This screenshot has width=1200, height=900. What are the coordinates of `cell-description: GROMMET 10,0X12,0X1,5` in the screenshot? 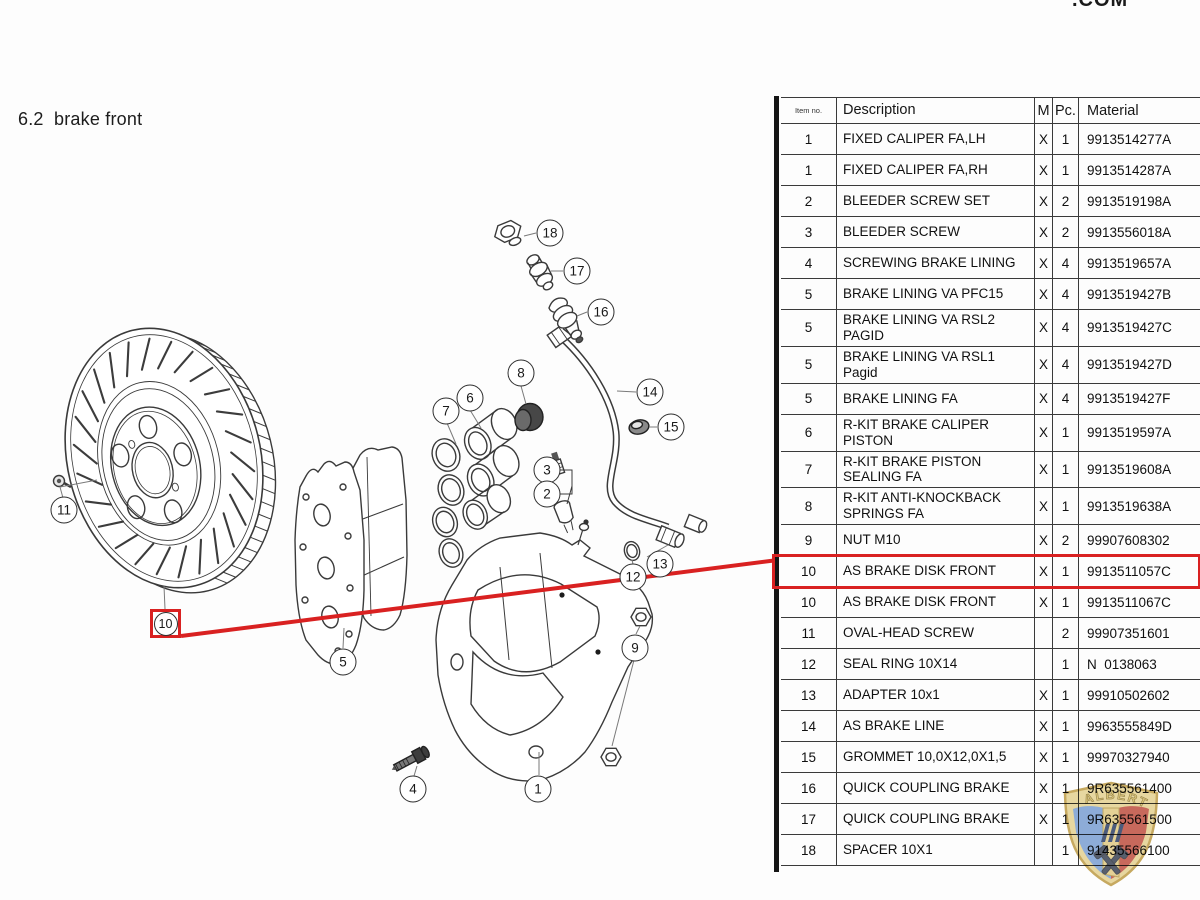 It's located at (936, 757).